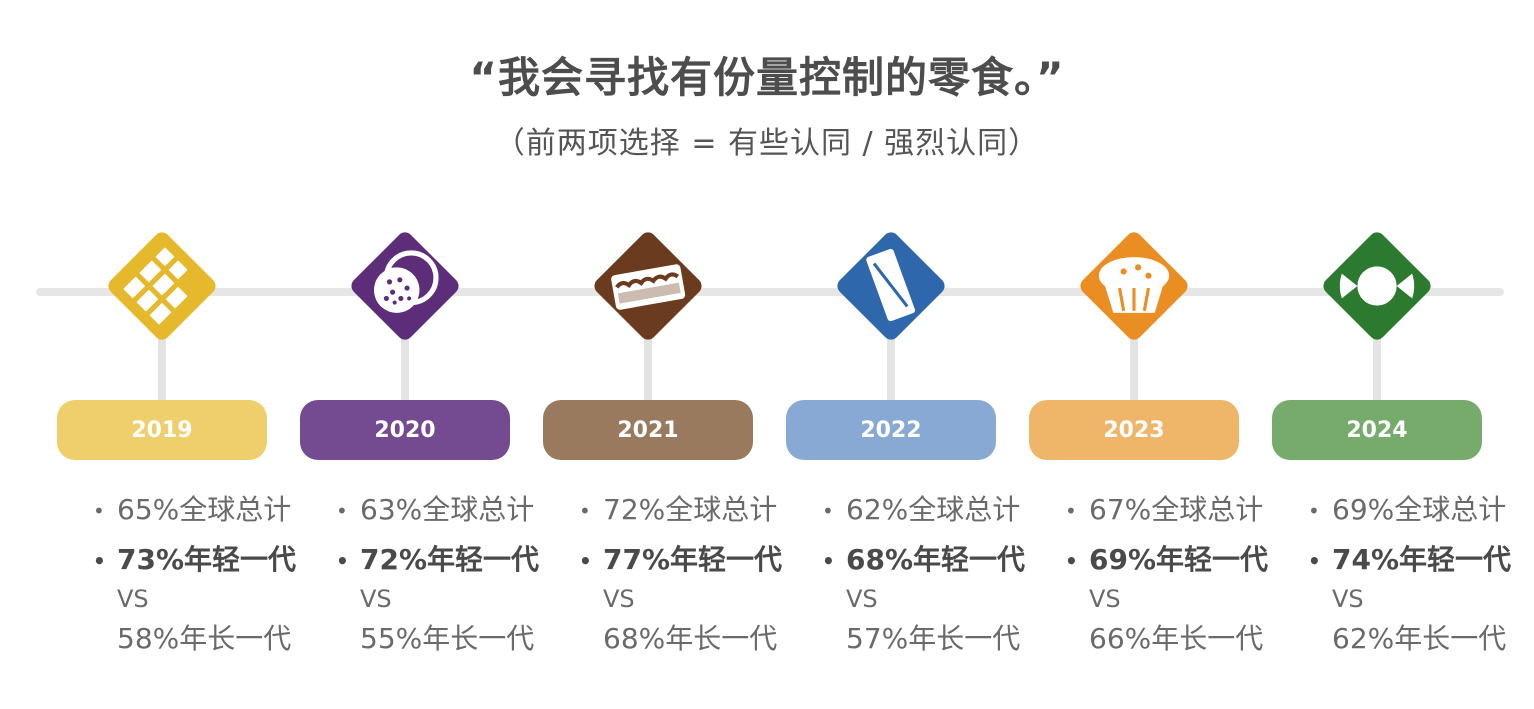 The image size is (1534, 709). What do you see at coordinates (1134, 286) in the screenshot?
I see `muffin-icon` at bounding box center [1134, 286].